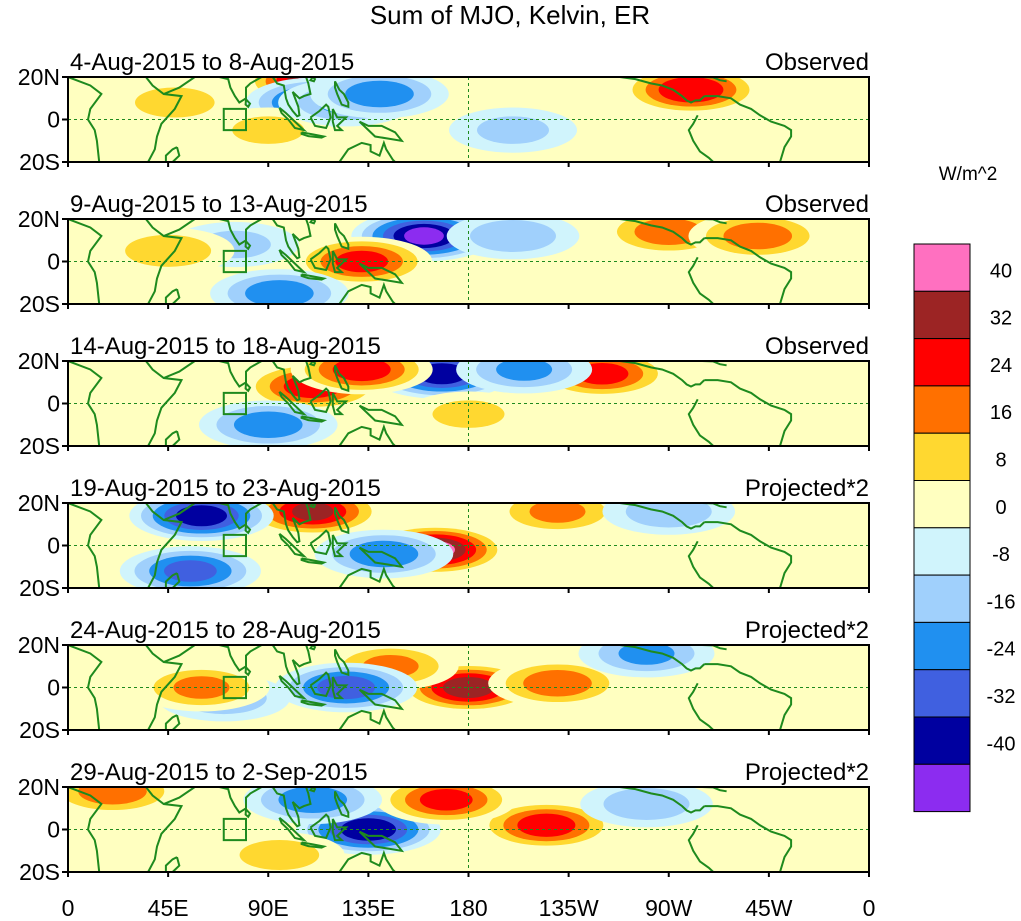 The image size is (1021, 921). Describe the element at coordinates (1001, 555) in the screenshot. I see `colorbar-label: -8` at that location.